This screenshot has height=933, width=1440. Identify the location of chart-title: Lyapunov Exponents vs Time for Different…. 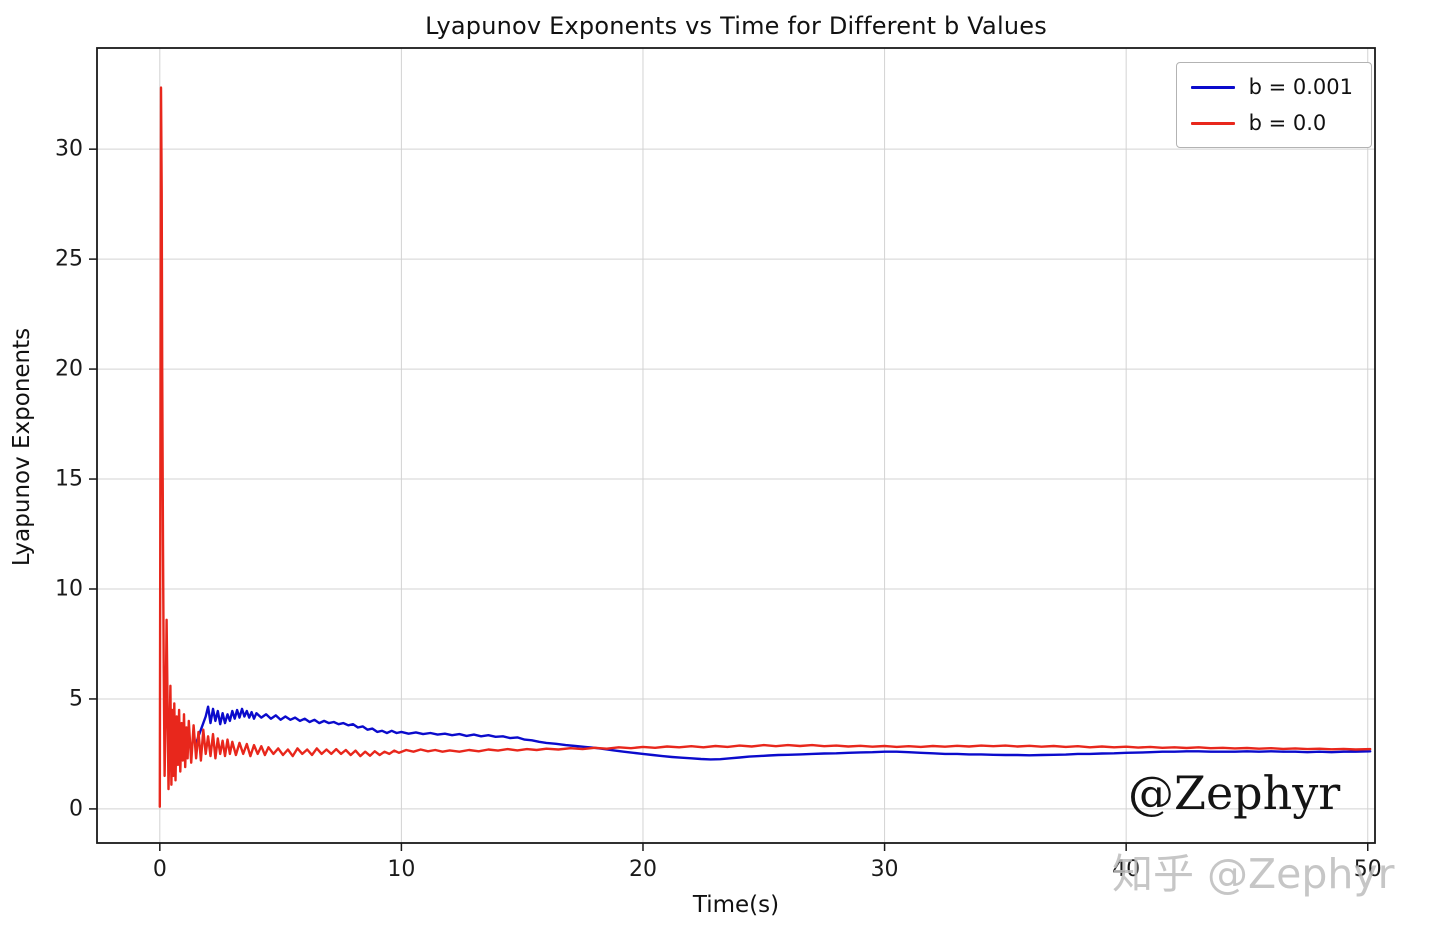
(736, 26).